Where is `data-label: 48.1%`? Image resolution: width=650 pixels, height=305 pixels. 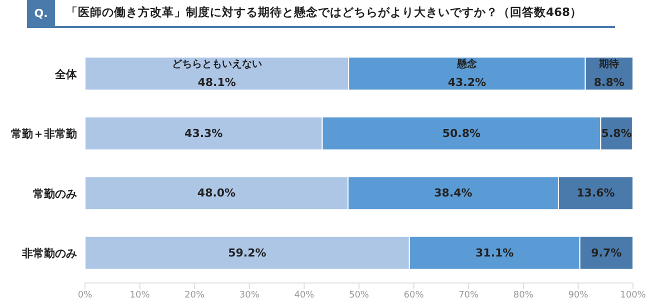
data-label: 48.1% is located at coordinates (217, 83).